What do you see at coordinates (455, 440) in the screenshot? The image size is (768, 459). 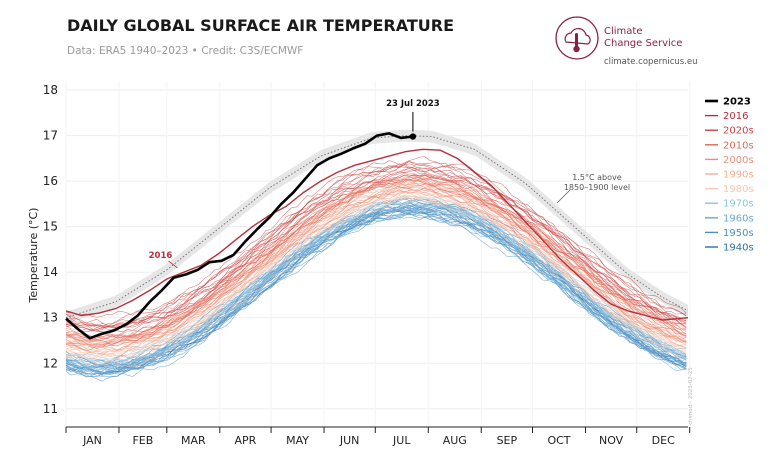 I see `x-tick-label: AUG` at bounding box center [455, 440].